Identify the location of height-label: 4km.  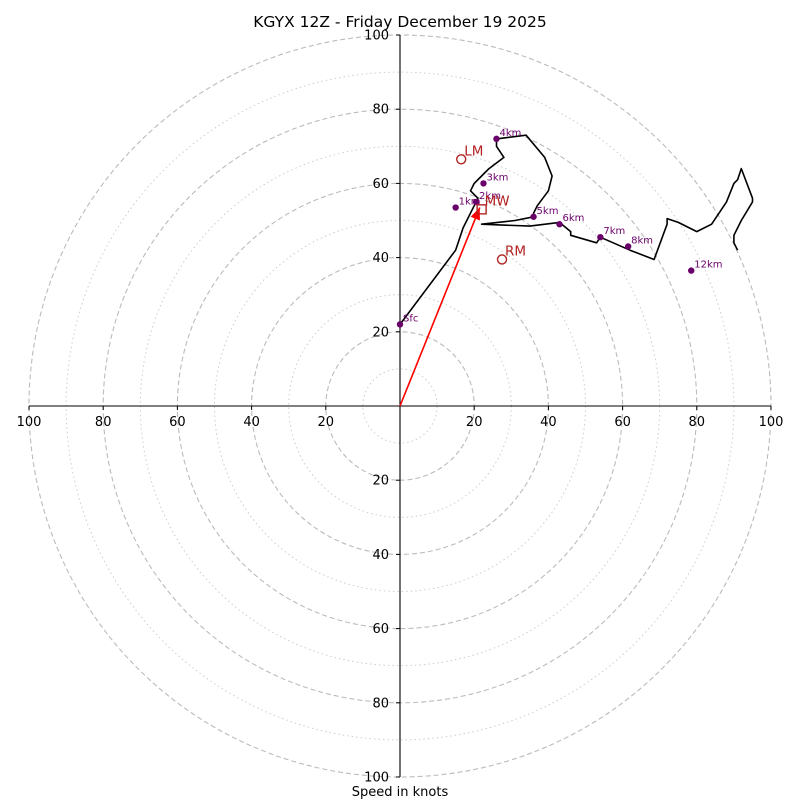
(510, 133).